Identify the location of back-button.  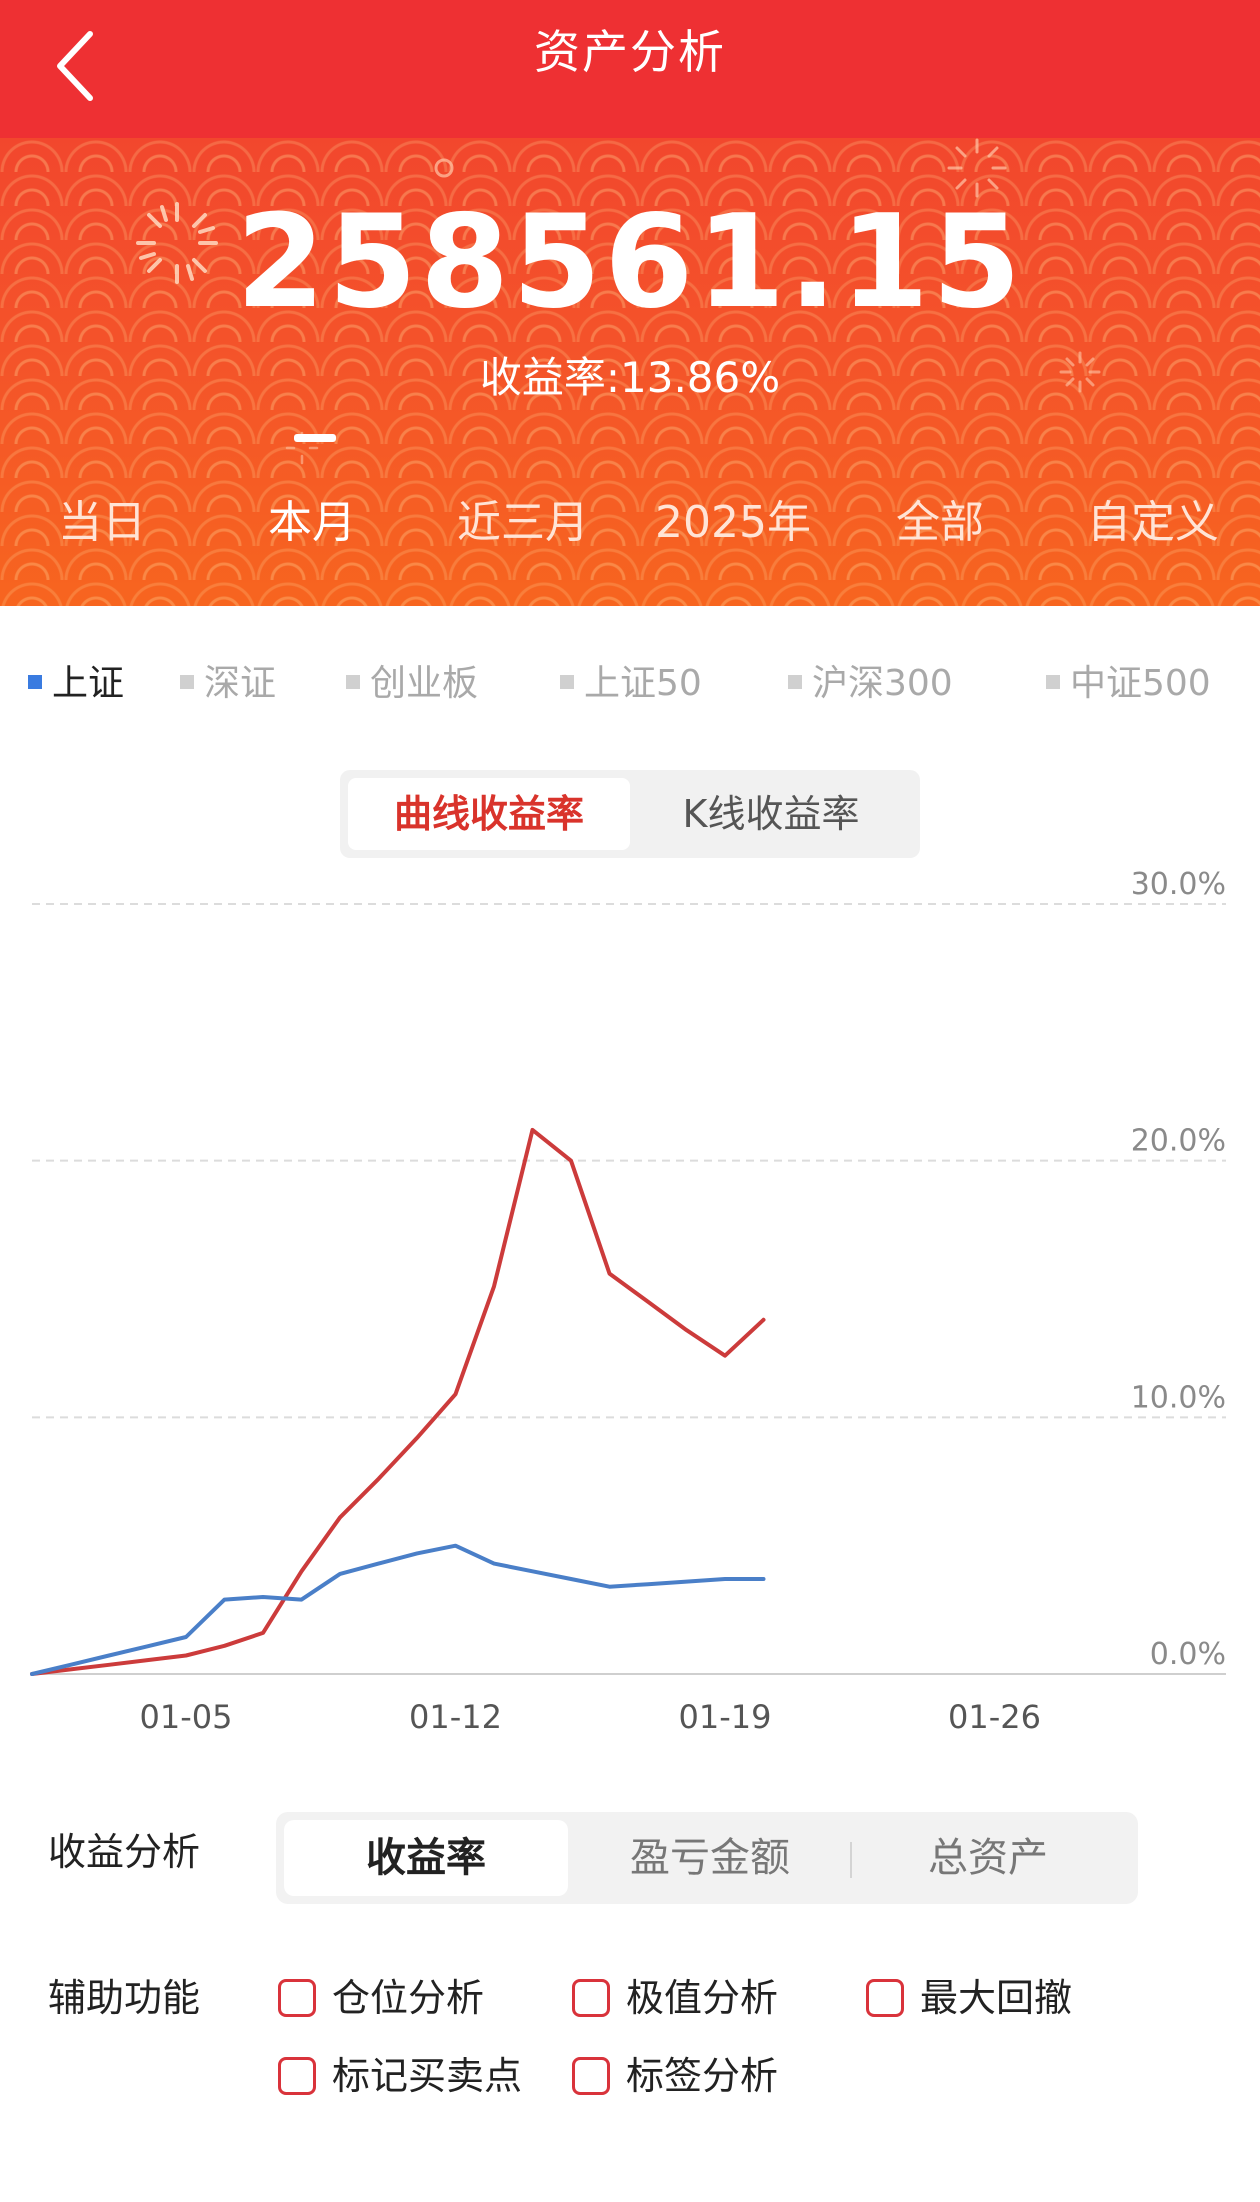
(78, 66).